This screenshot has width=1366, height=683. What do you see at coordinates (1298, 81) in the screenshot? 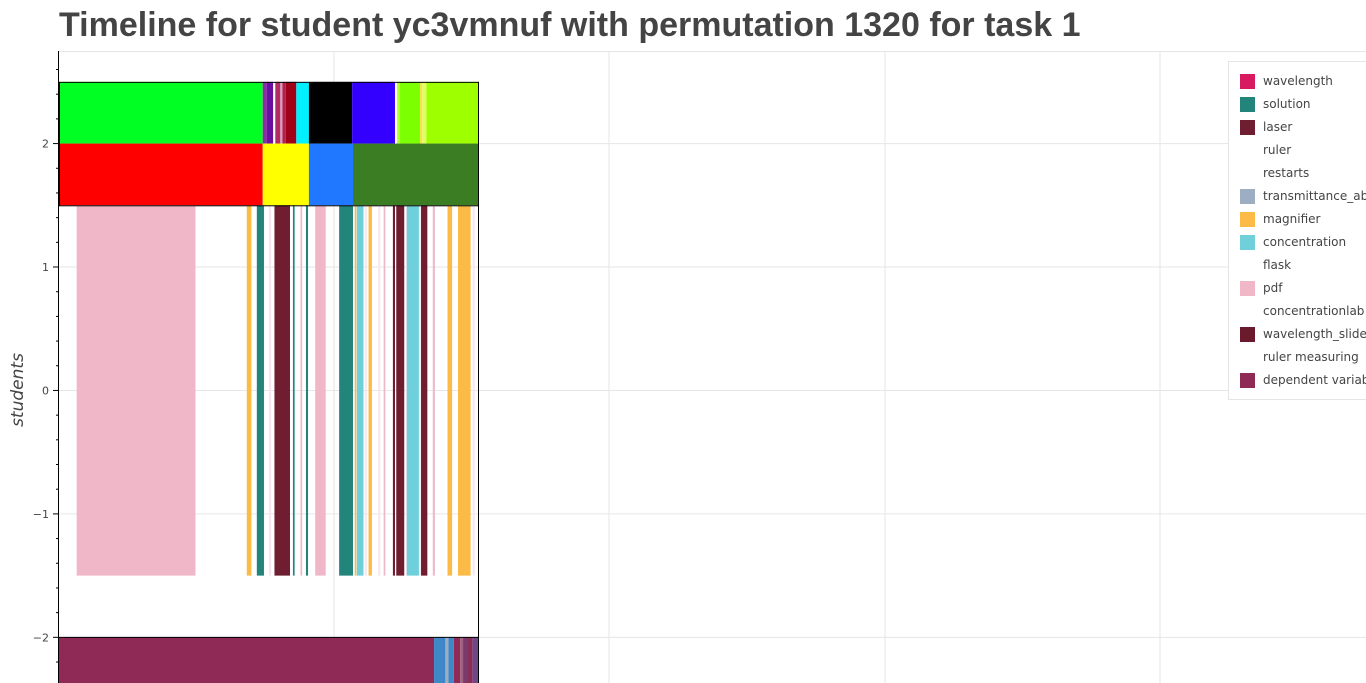
I see `legend-label: wavelength` at bounding box center [1298, 81].